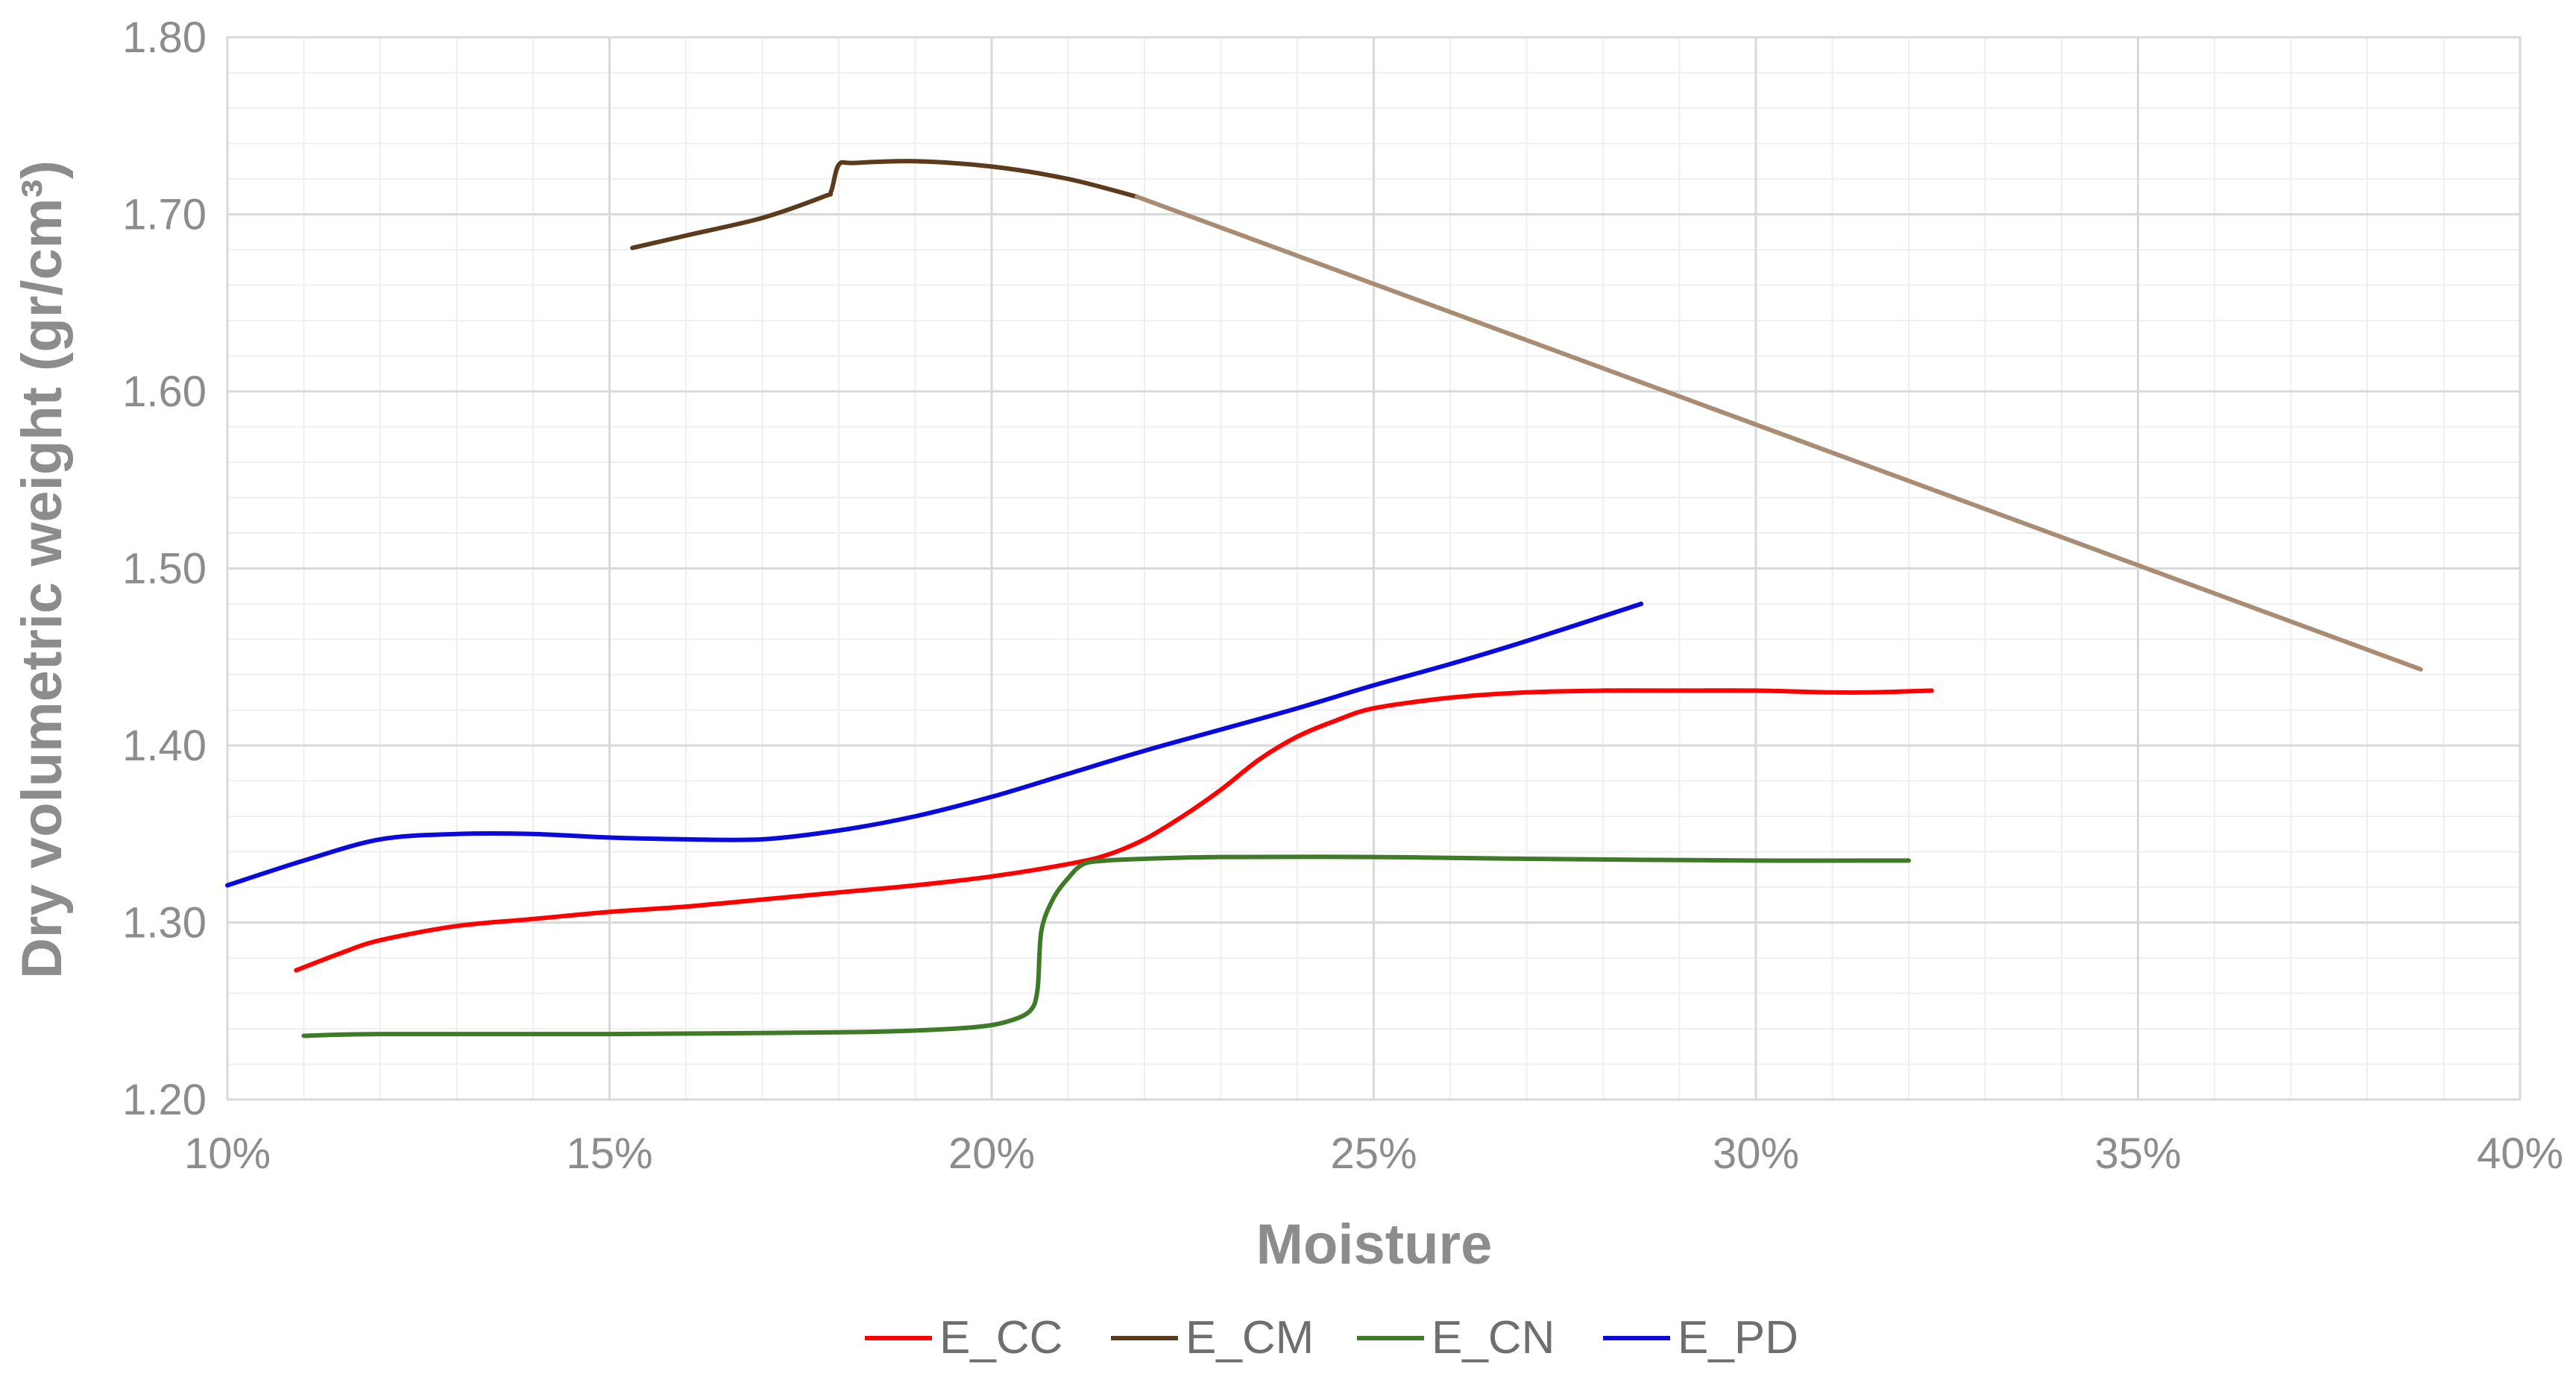 The width and height of the screenshot is (2576, 1400). Describe the element at coordinates (164, 37) in the screenshot. I see `y-tick-label: 1.80` at that location.